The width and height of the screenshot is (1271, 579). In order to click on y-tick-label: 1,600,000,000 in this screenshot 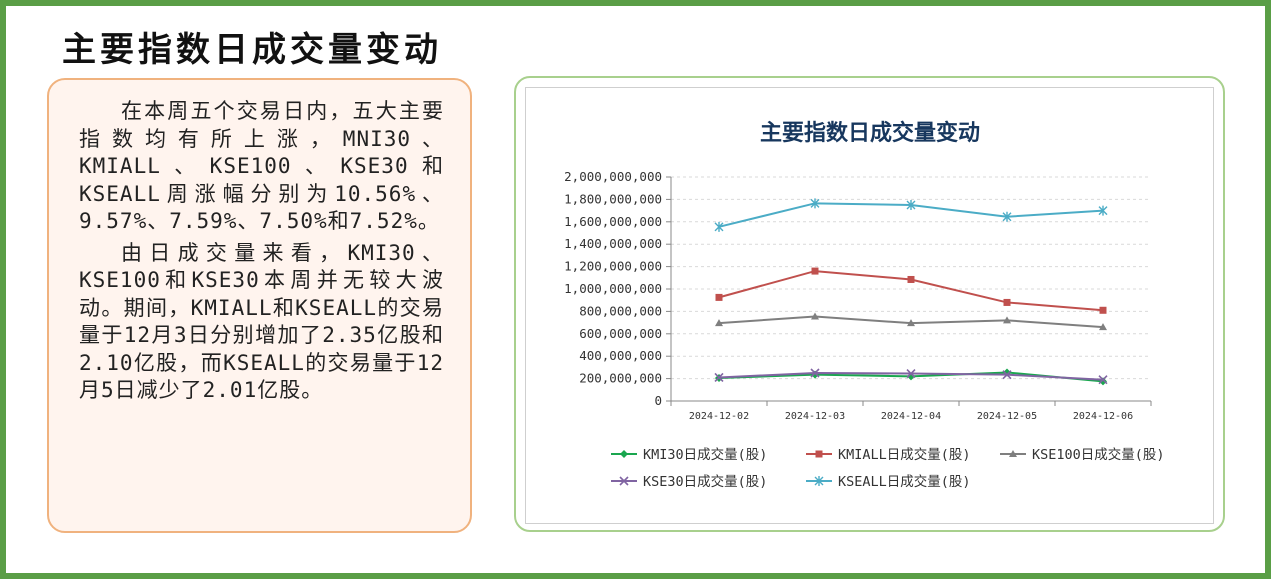, I will do `click(613, 221)`.